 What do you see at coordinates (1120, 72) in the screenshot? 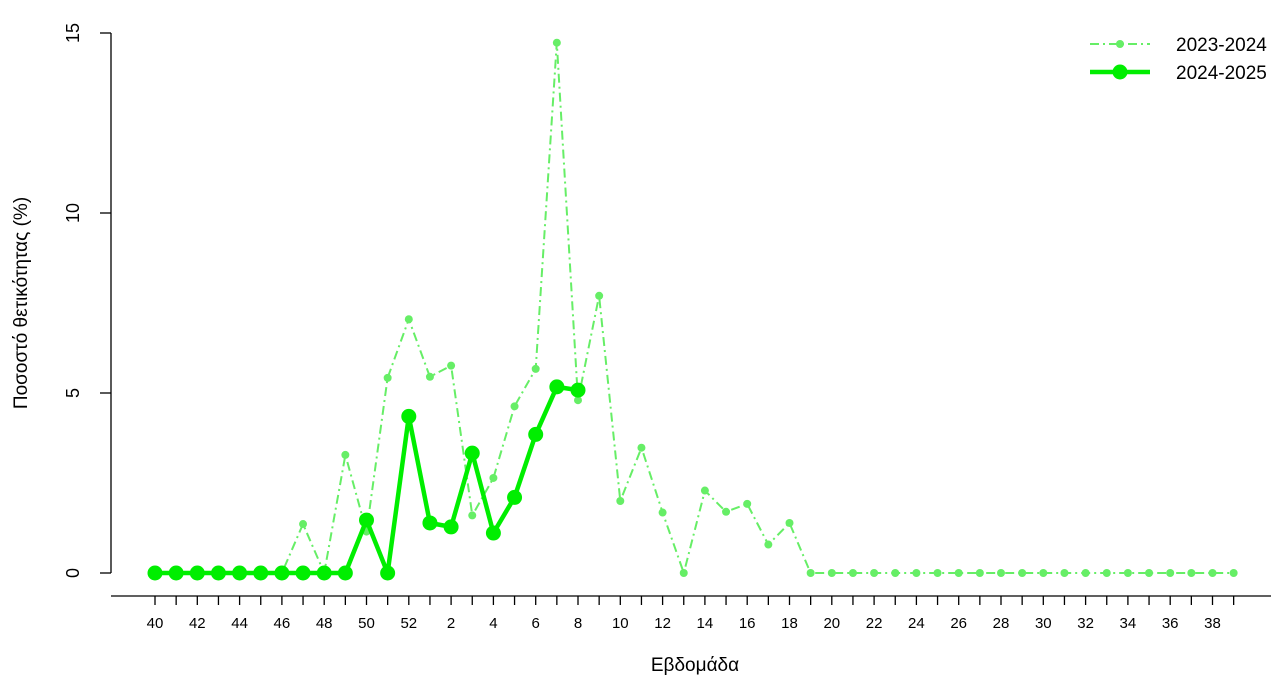
I see `legend-marker-2024-2025` at bounding box center [1120, 72].